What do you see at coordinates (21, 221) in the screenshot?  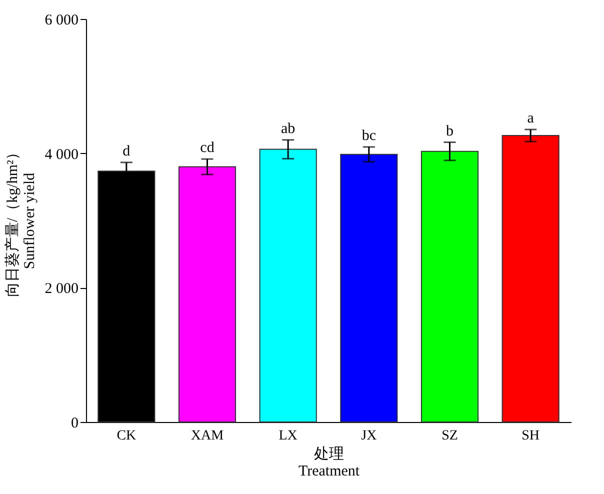 I see `y-axis-title: 向日葵产量/（kg/hm²） Sunflower yield` at bounding box center [21, 221].